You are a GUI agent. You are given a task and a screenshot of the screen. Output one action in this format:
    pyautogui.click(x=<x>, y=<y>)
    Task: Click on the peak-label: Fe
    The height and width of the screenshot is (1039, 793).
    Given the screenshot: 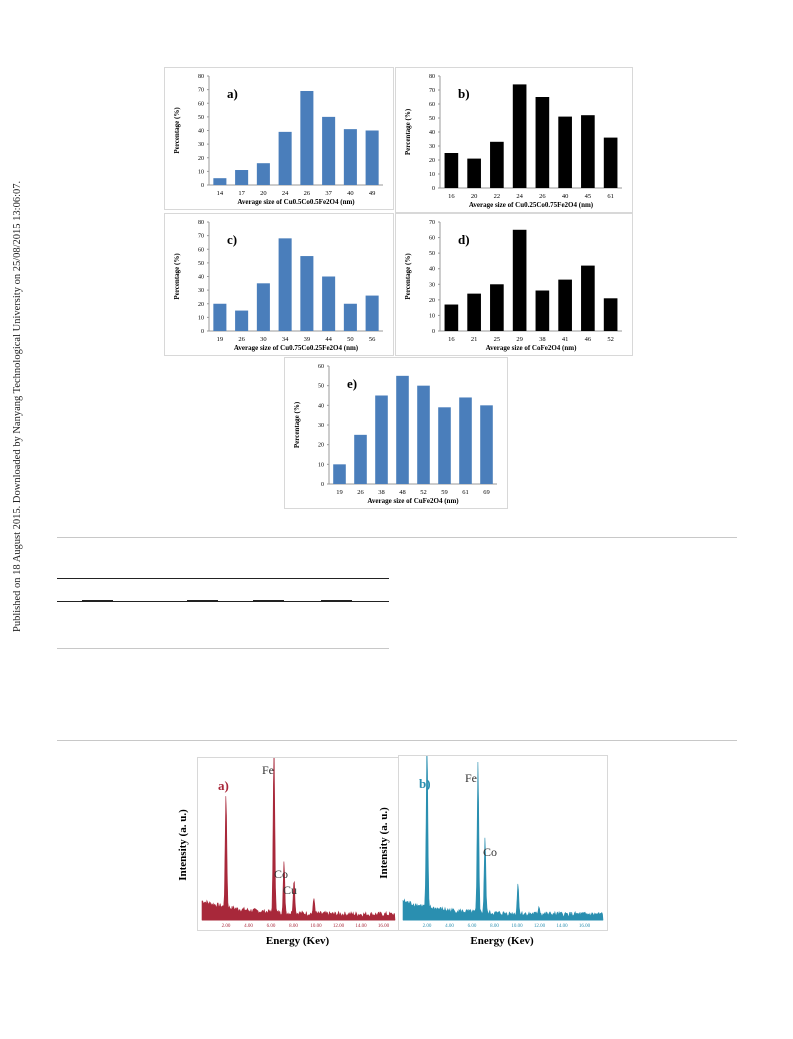 What is the action you would take?
    pyautogui.click(x=268, y=770)
    